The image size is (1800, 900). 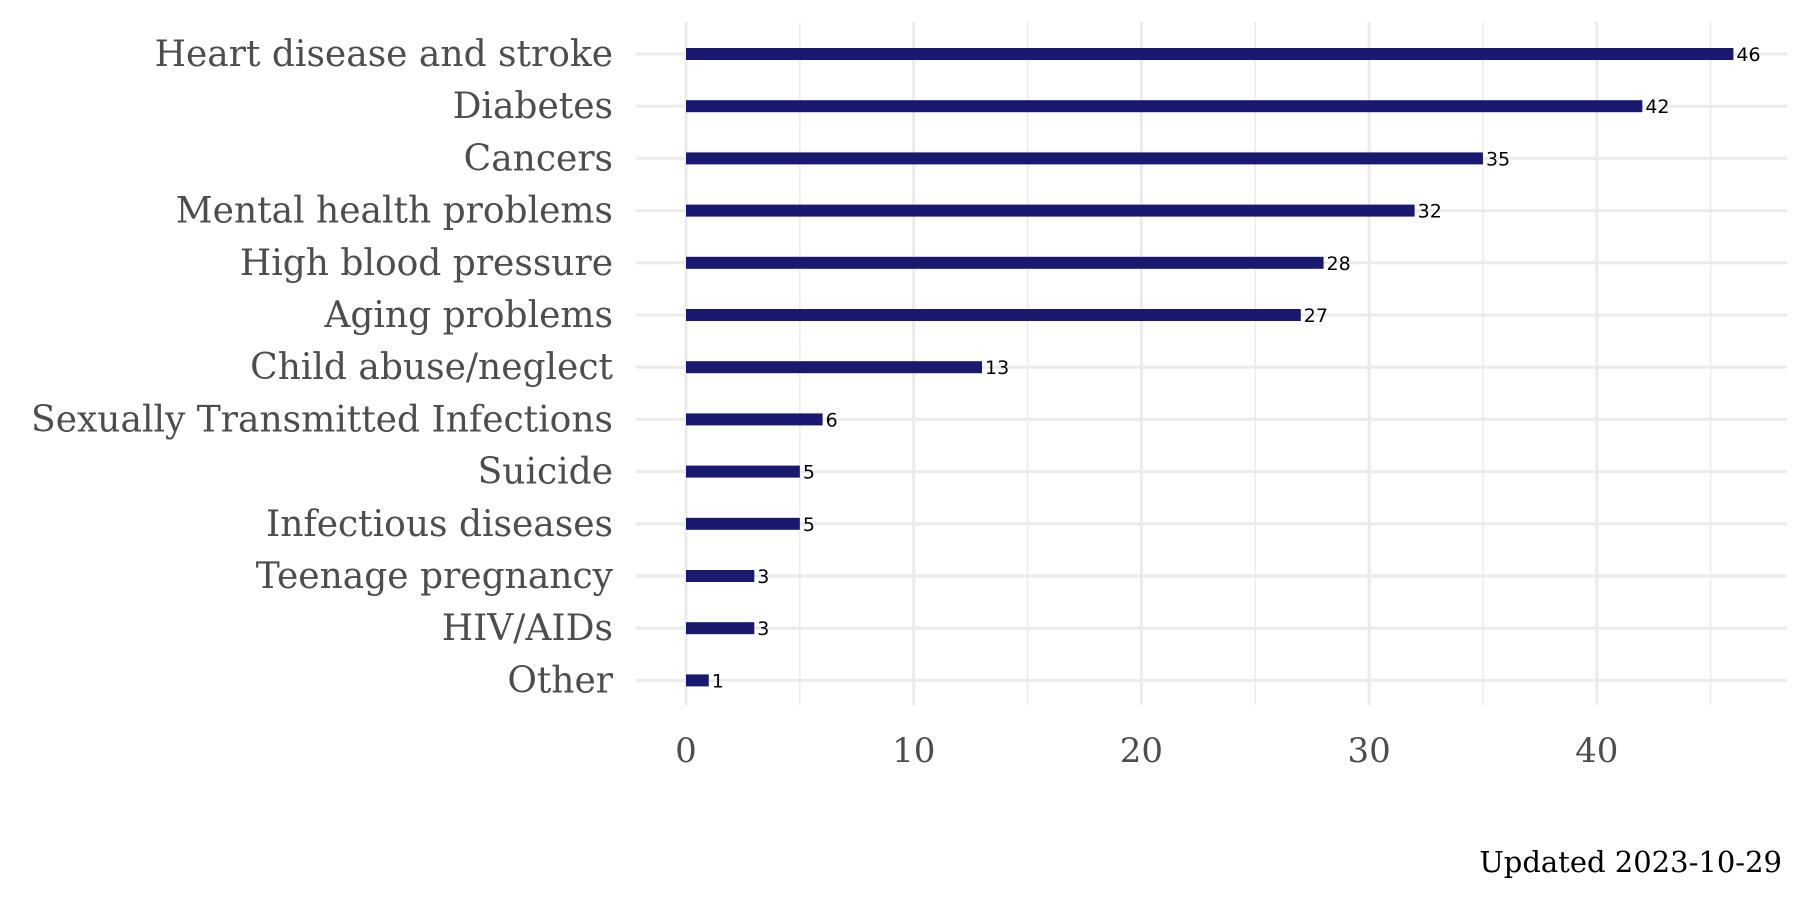 I want to click on data-label: 32, so click(x=1430, y=212).